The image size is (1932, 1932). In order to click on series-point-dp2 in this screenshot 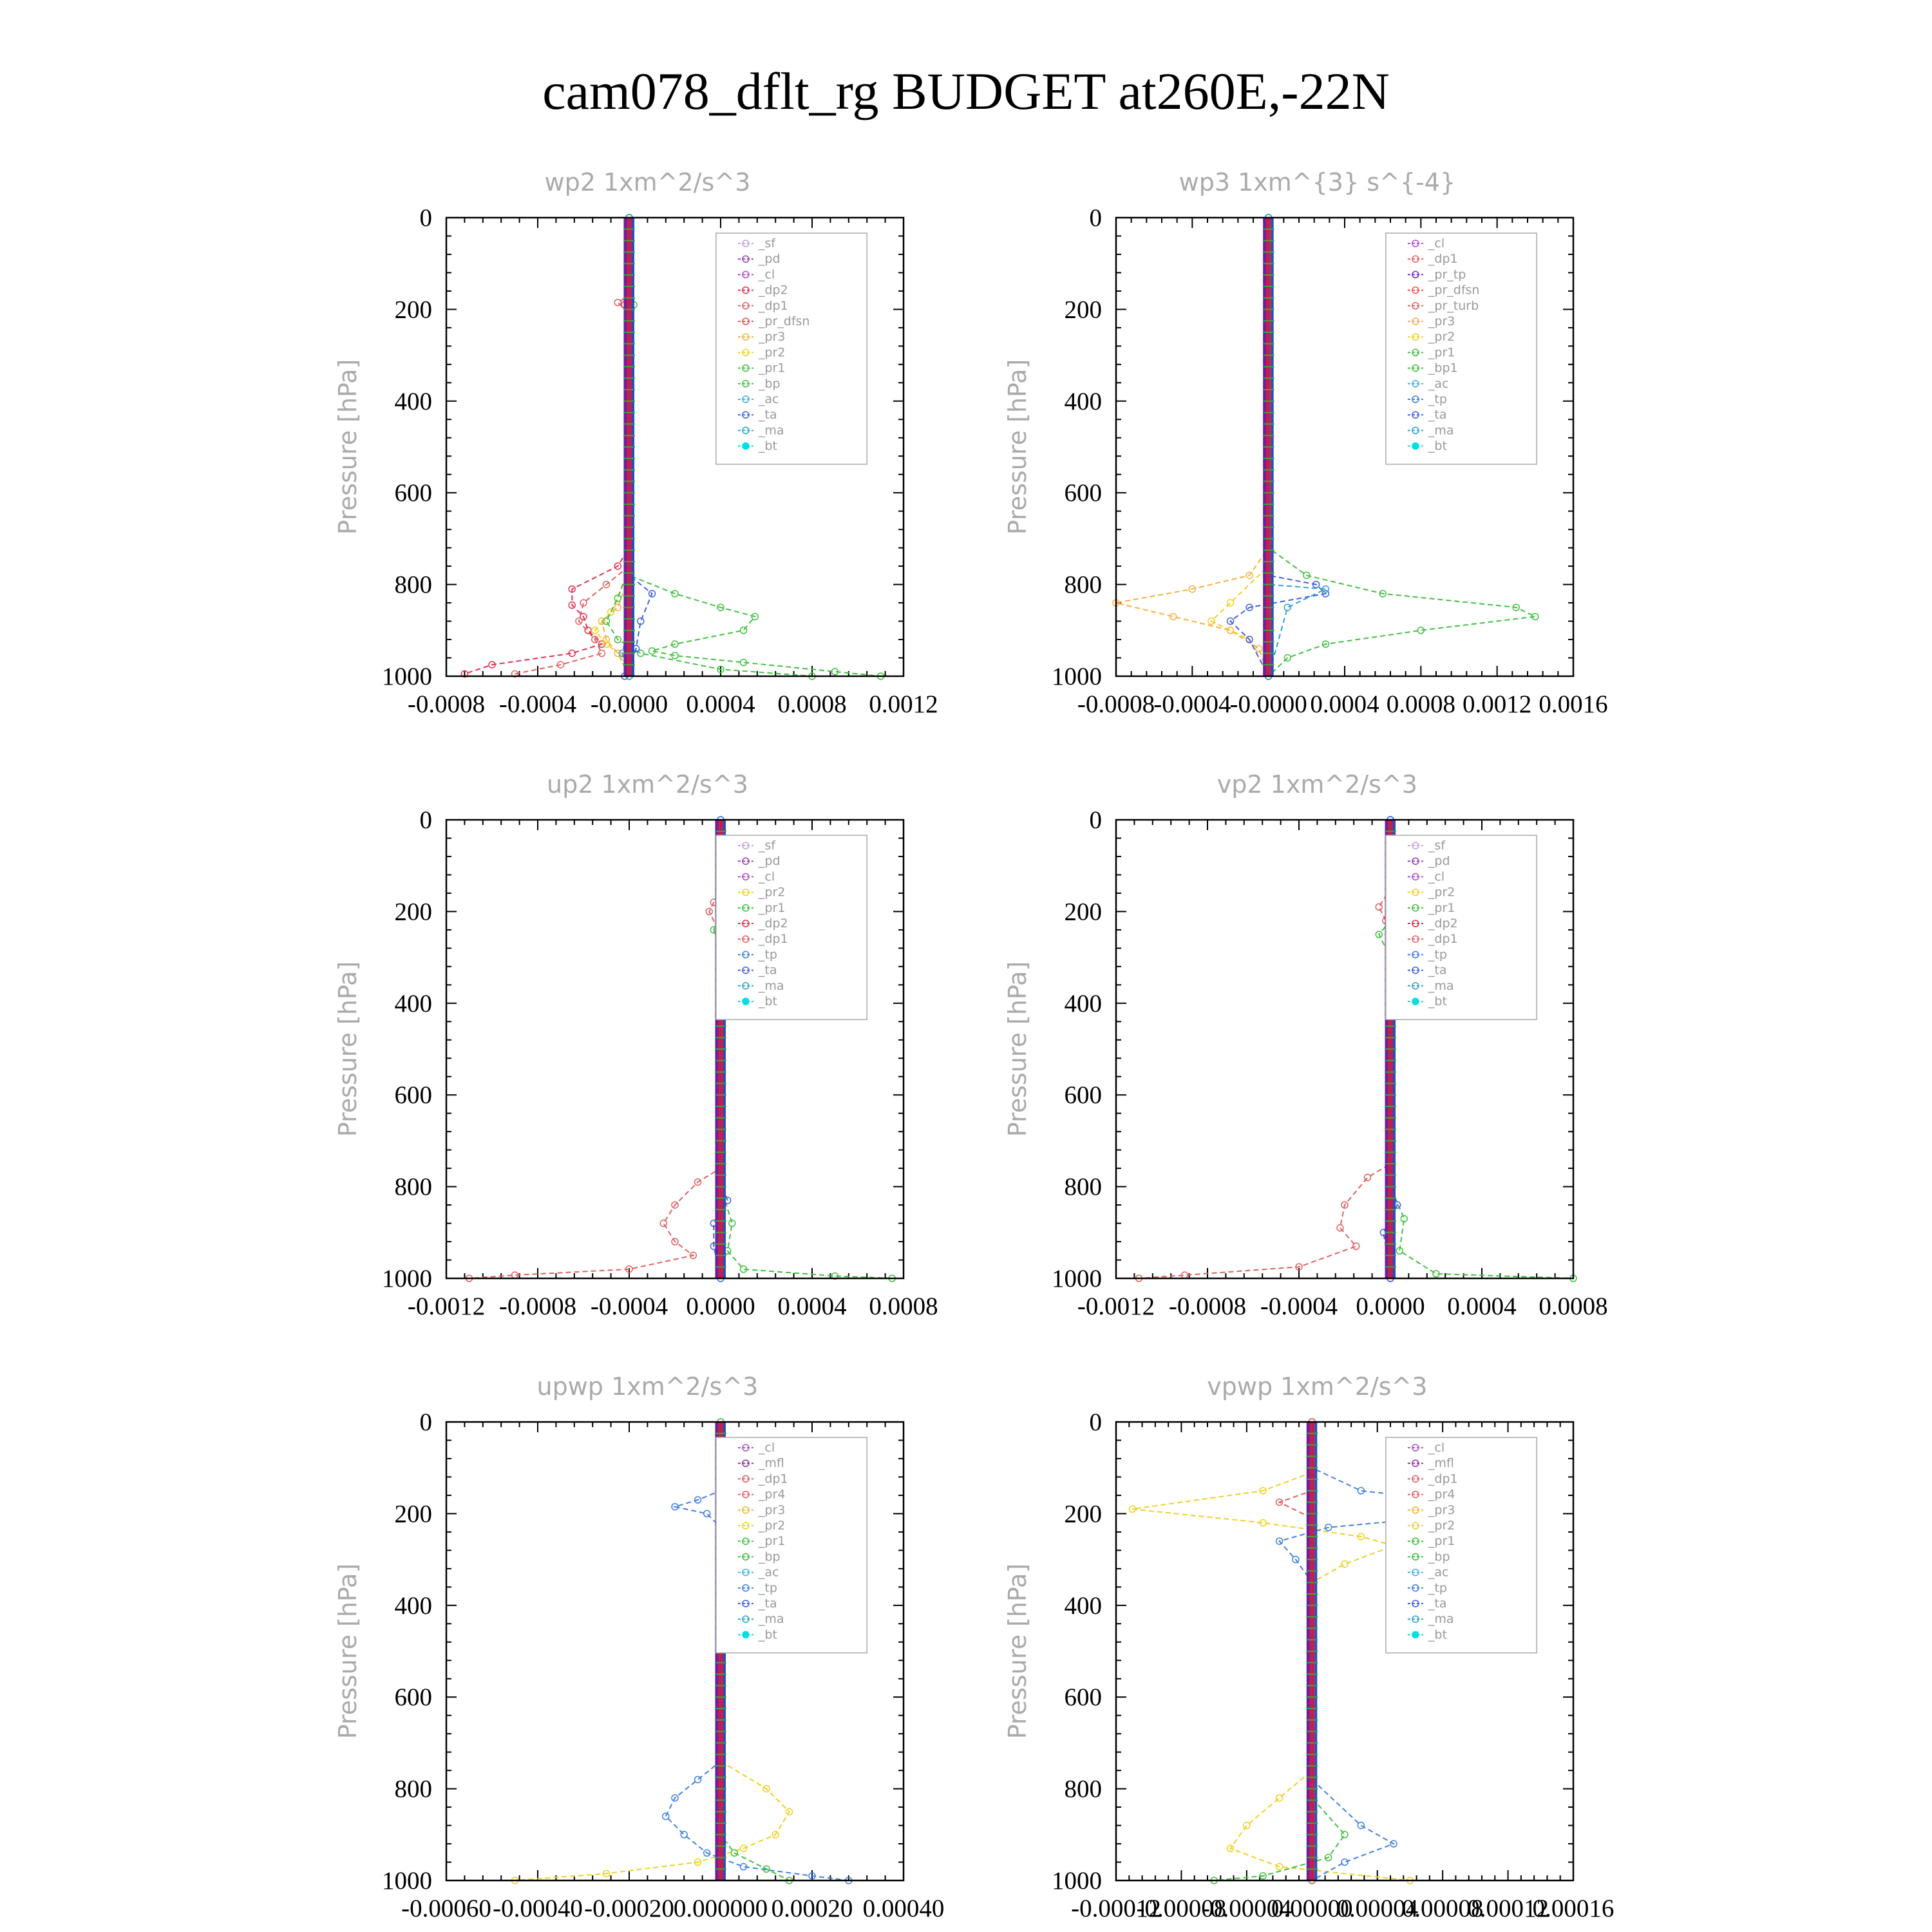, I will do `click(572, 653)`.